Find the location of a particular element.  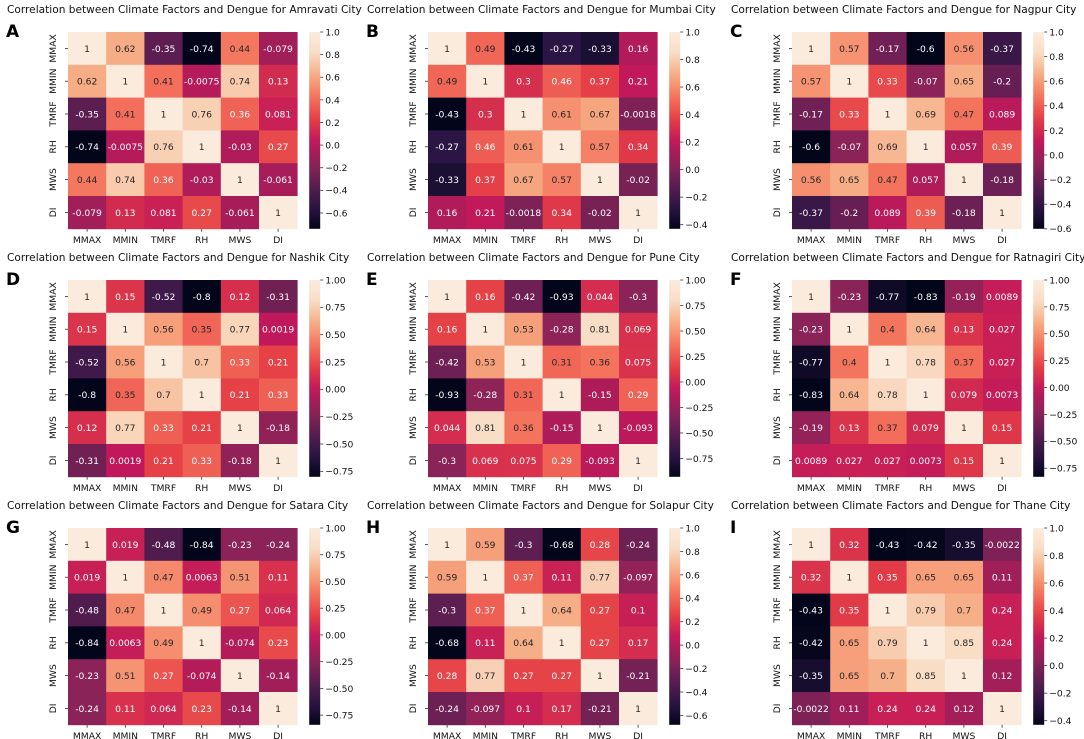

cell-value-label: -0.74 is located at coordinates (87, 147).